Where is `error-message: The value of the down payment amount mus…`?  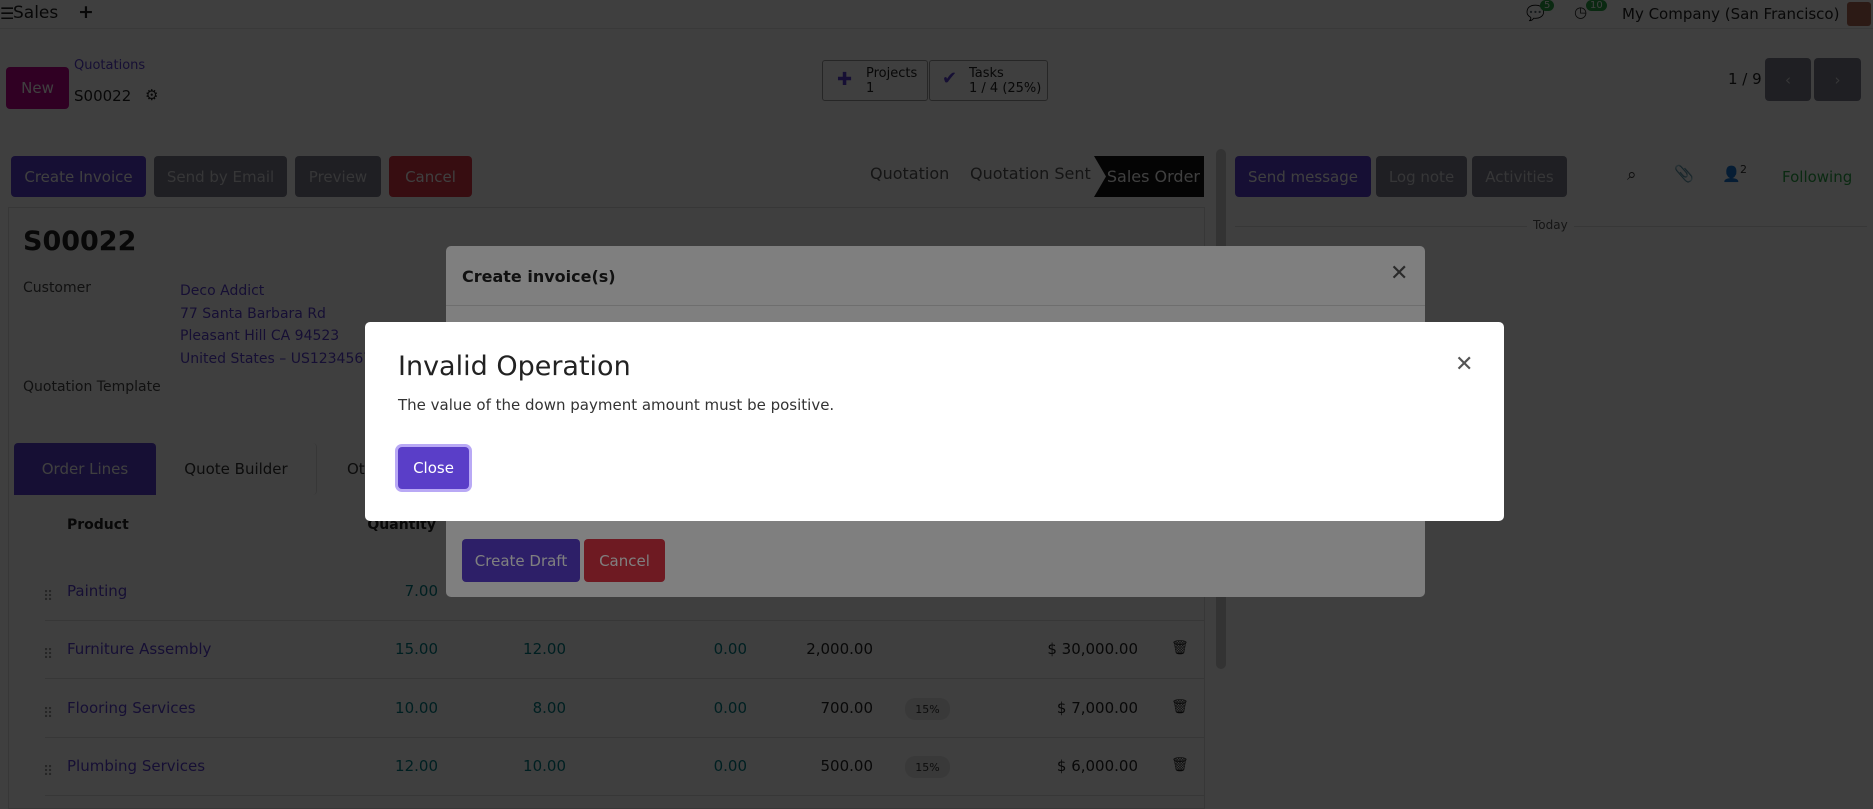
error-message: The value of the down payment amount mus… is located at coordinates (616, 405).